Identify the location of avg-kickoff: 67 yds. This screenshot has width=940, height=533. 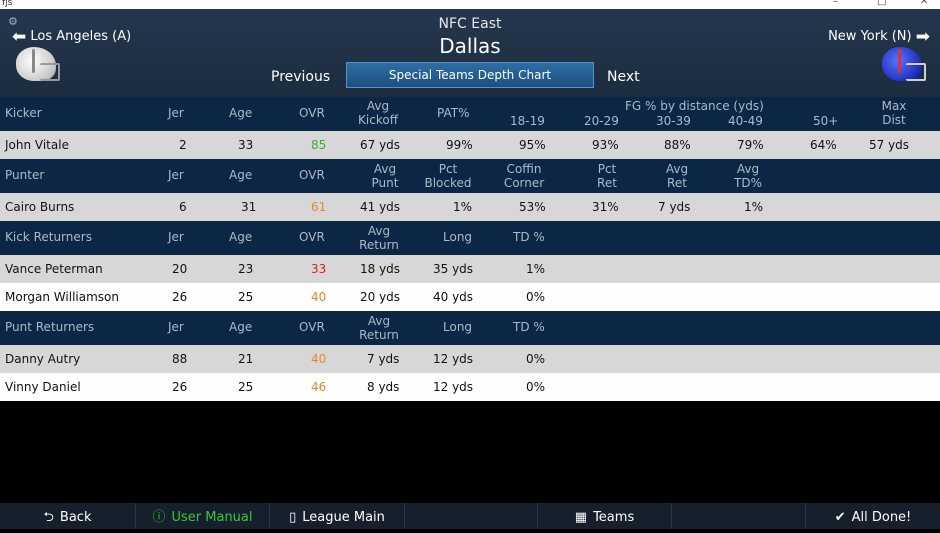
(380, 145).